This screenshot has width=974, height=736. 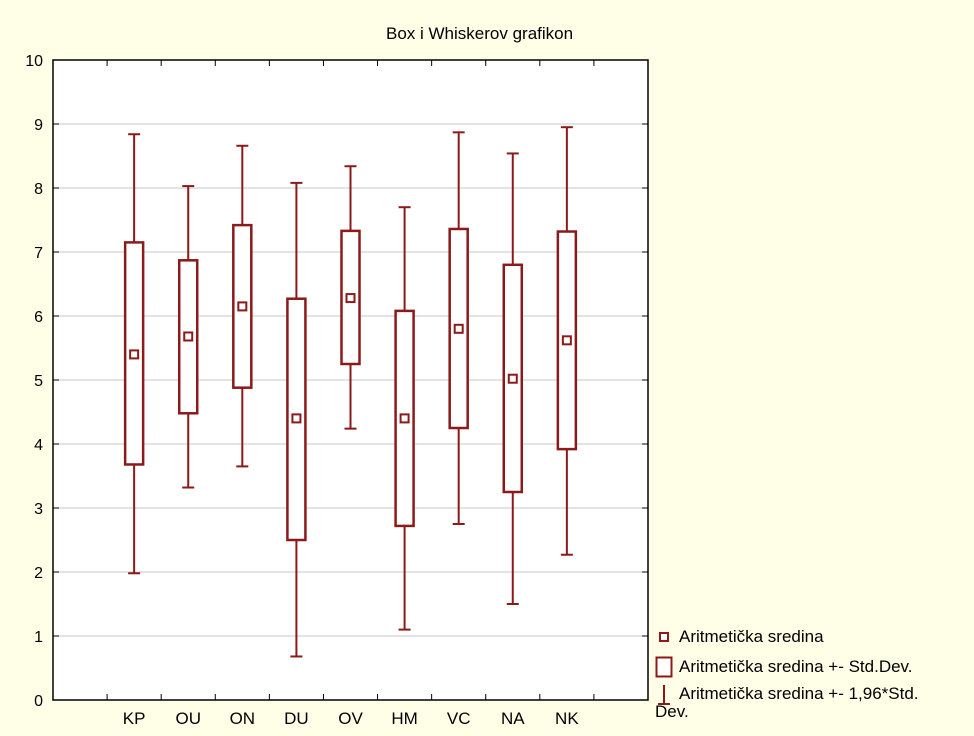 I want to click on x-tick-label: NK, so click(x=567, y=718).